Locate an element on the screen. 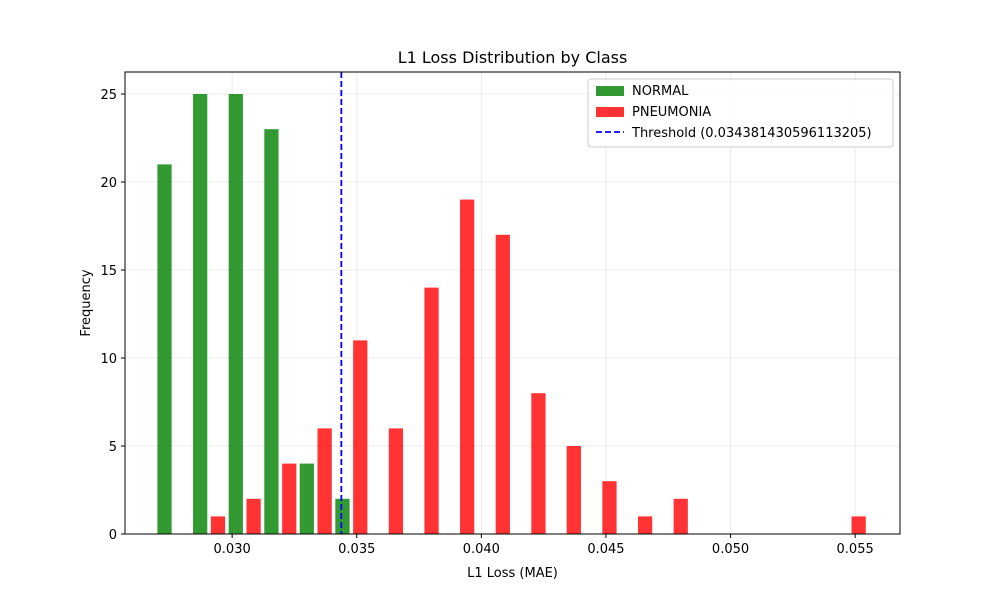 This screenshot has width=1000, height=600. y-tick-label: 5 is located at coordinates (113, 447).